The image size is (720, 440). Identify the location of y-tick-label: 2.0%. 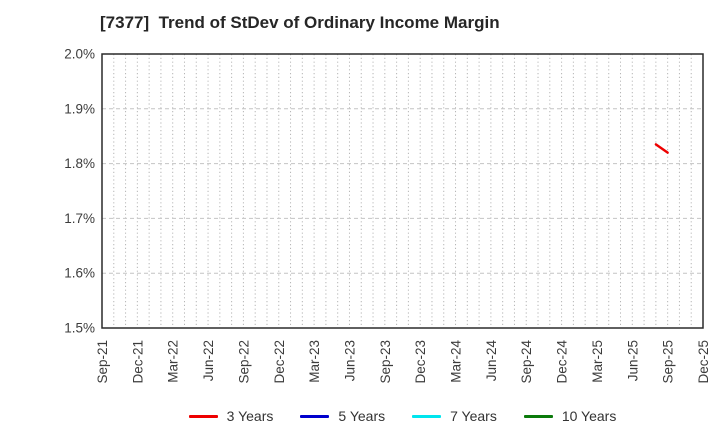
(79, 54).